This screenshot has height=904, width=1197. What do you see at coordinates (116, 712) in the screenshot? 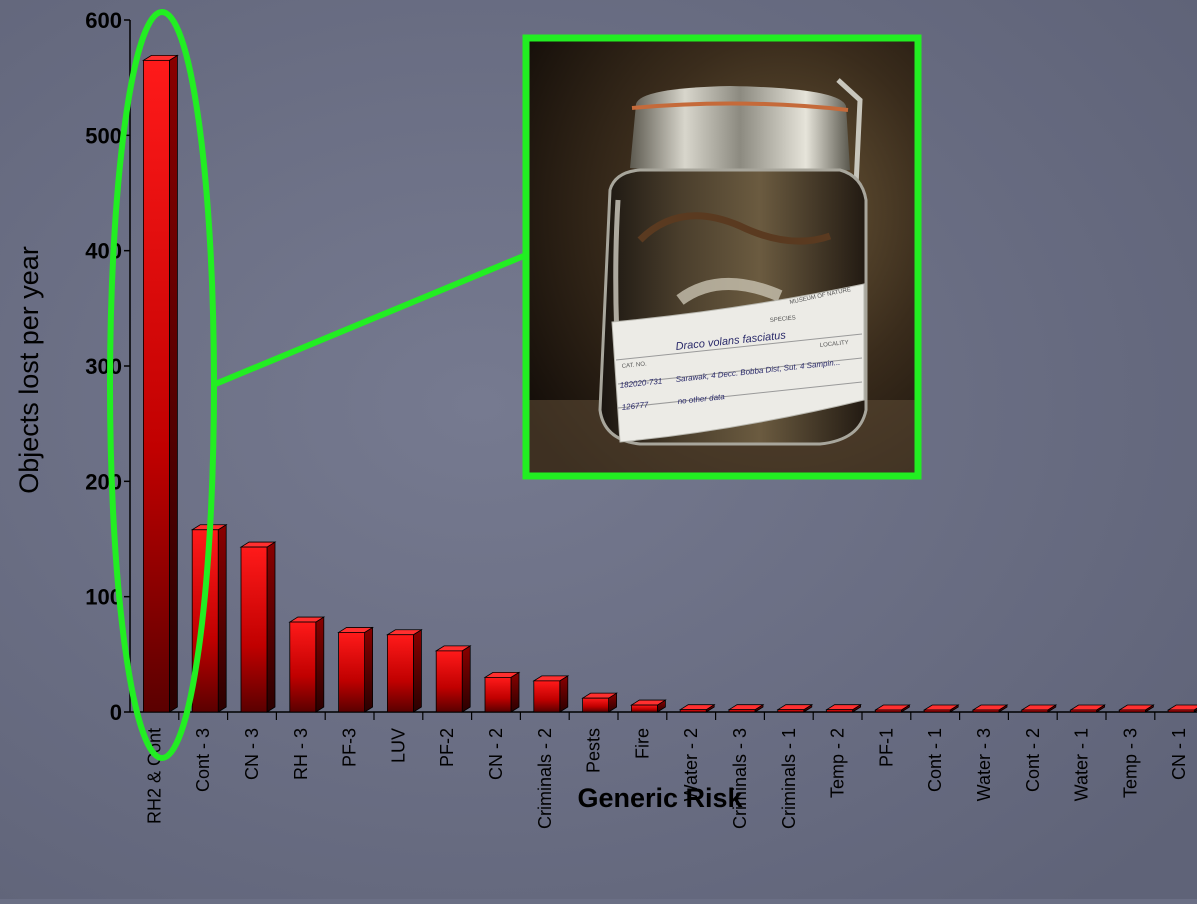
I see `y-tick-label: 0` at bounding box center [116, 712].